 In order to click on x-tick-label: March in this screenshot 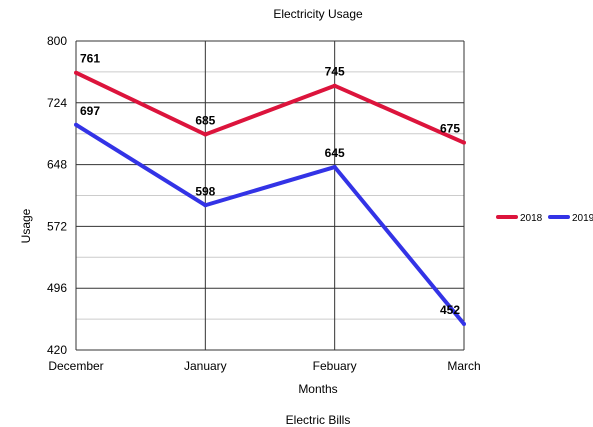, I will do `click(463, 366)`.